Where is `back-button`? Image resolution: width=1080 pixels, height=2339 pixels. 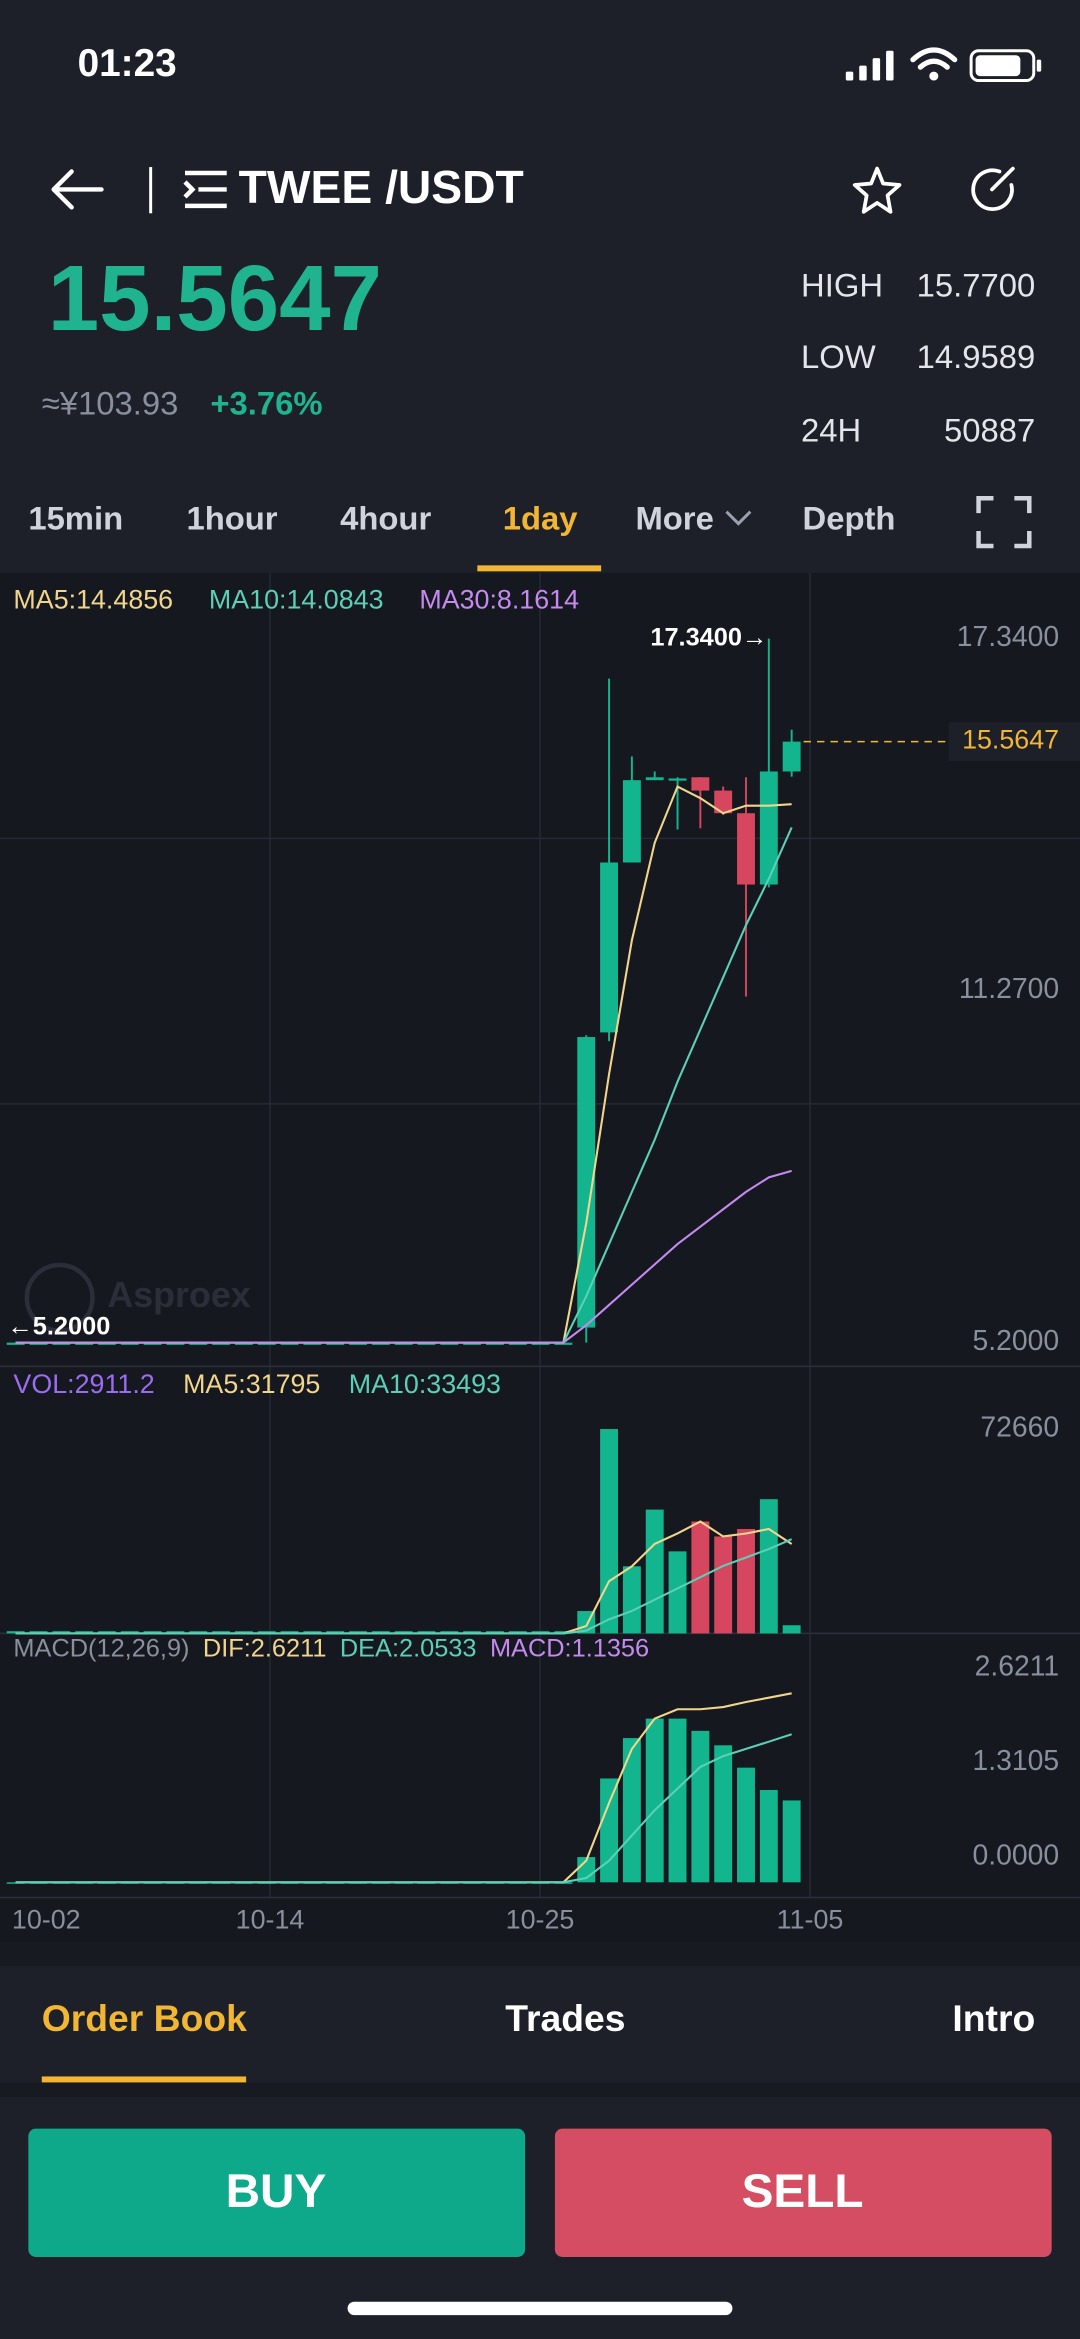 back-button is located at coordinates (77, 189).